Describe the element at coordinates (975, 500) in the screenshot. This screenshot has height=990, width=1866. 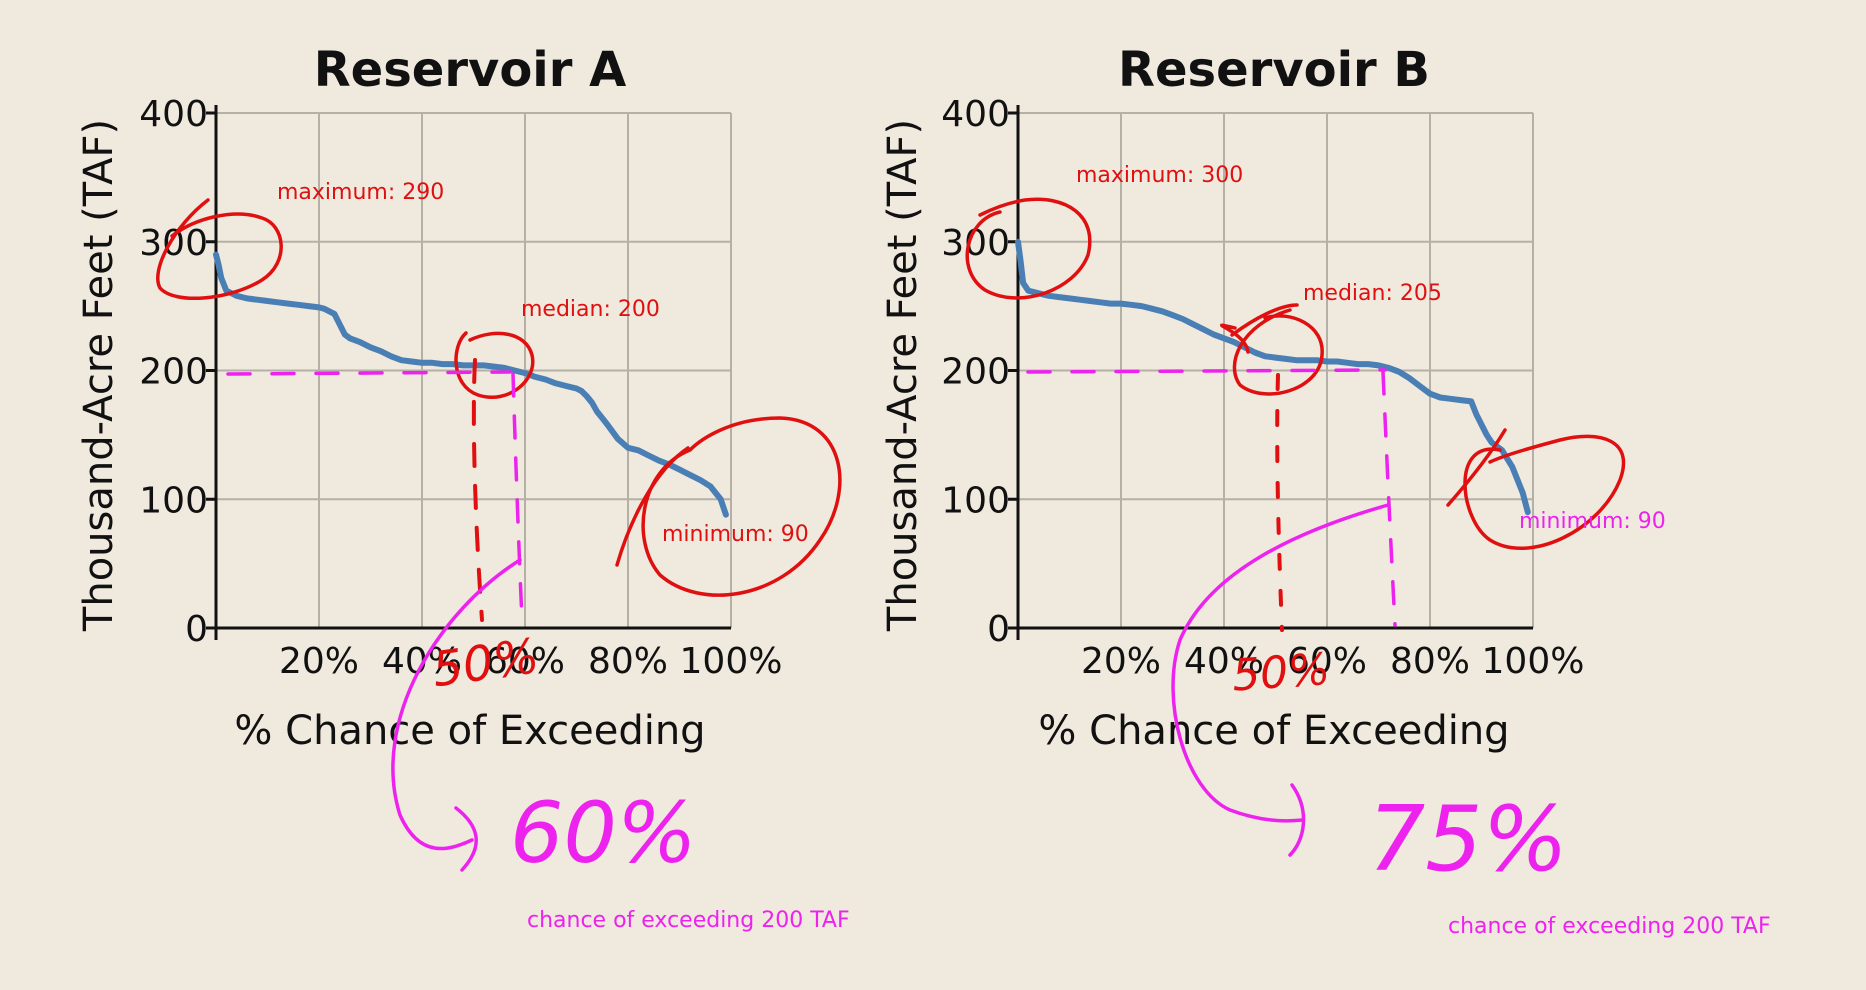
I see `chart-b-ytick-label-1: 100` at that location.